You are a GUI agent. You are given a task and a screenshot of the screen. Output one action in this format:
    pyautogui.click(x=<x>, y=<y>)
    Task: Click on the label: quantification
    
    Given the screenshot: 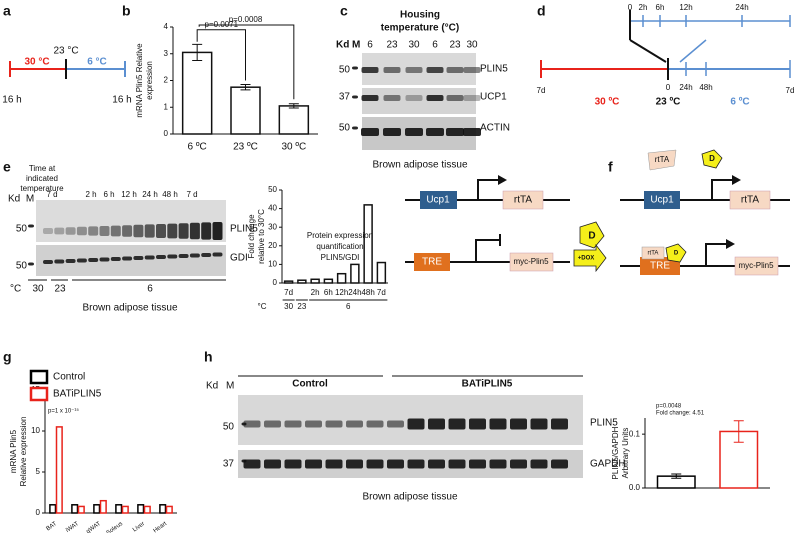 What is the action you would take?
    pyautogui.click(x=339, y=246)
    